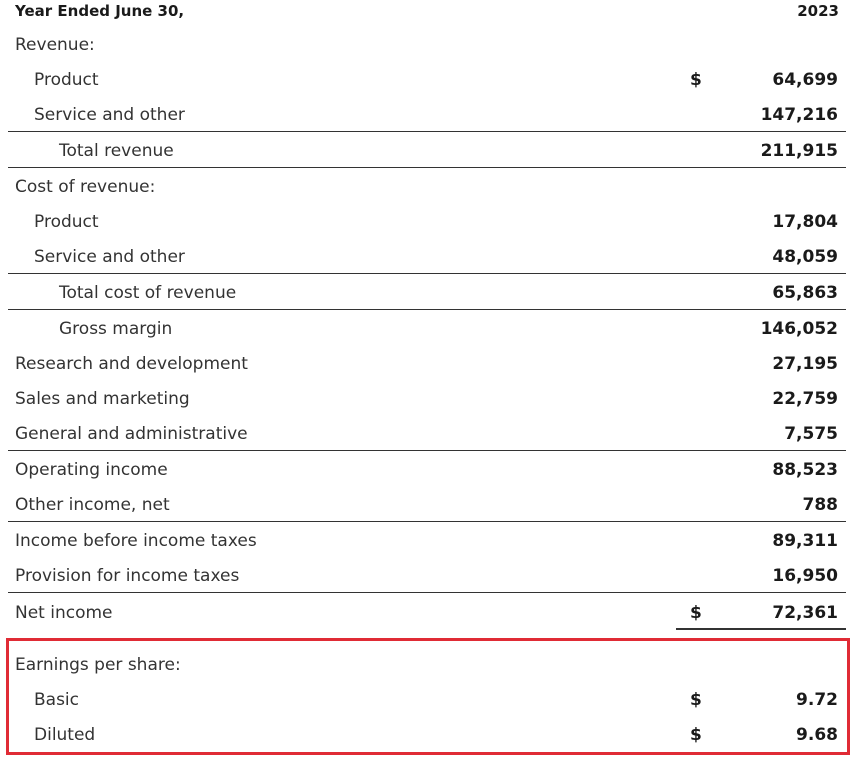 This screenshot has width=859, height=758. What do you see at coordinates (102, 399) in the screenshot?
I see `row-label: Sales and marketing` at bounding box center [102, 399].